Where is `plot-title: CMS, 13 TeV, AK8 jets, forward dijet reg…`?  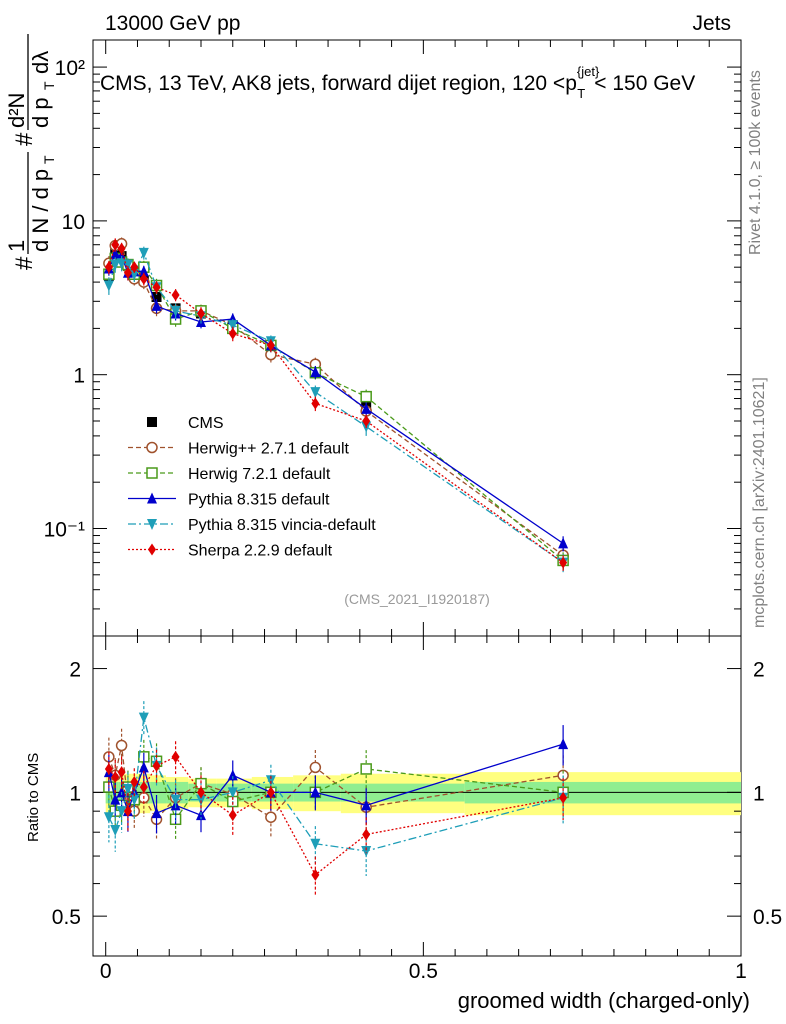
plot-title: CMS, 13 TeV, AK8 jets, forward dijet reg… is located at coordinates (397, 82).